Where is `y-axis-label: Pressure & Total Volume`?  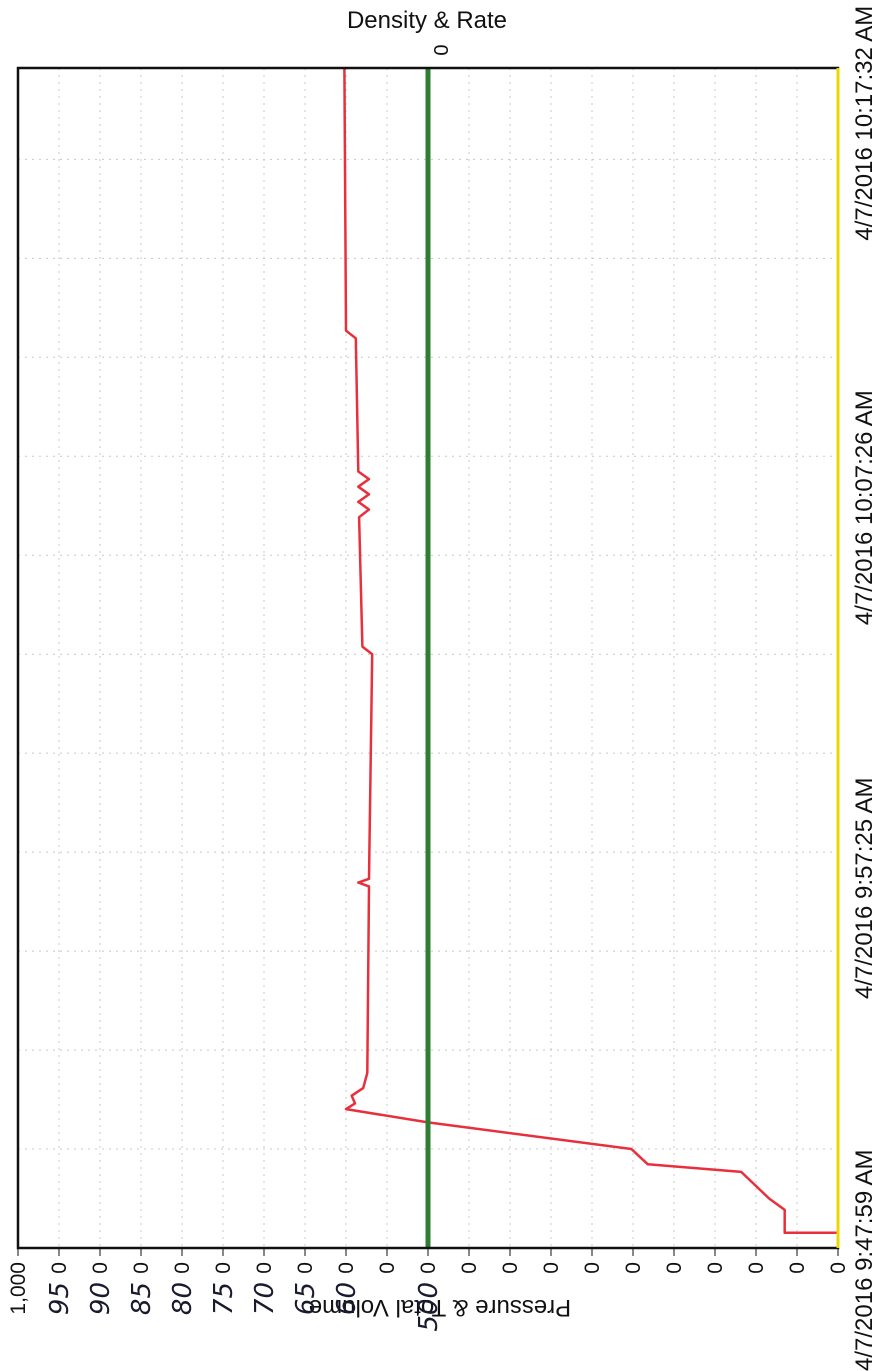
y-axis-label: Pressure & Total Volume is located at coordinates (440, 1307).